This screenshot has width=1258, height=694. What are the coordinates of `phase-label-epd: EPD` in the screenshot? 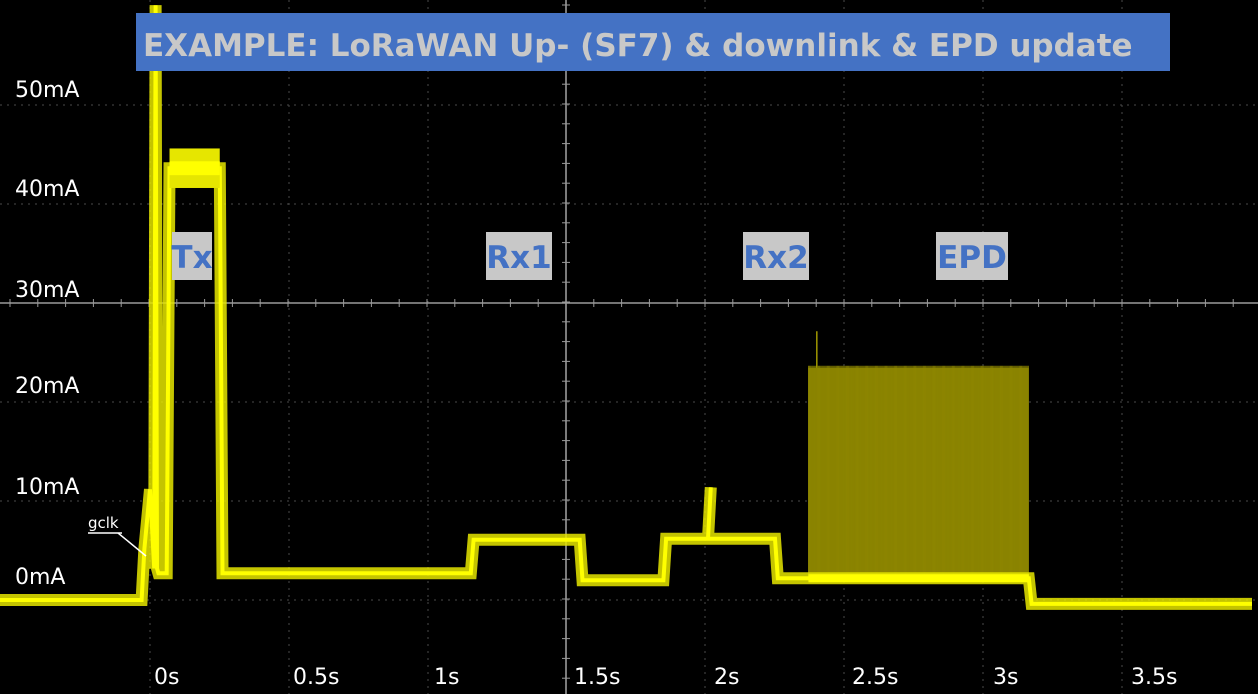 It's located at (972, 256).